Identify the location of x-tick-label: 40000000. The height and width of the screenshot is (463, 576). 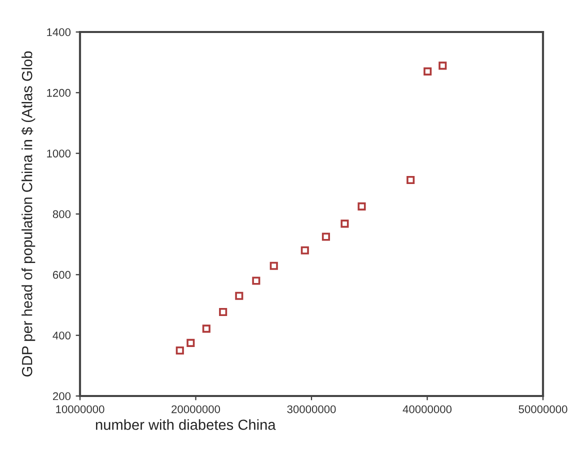
(427, 409).